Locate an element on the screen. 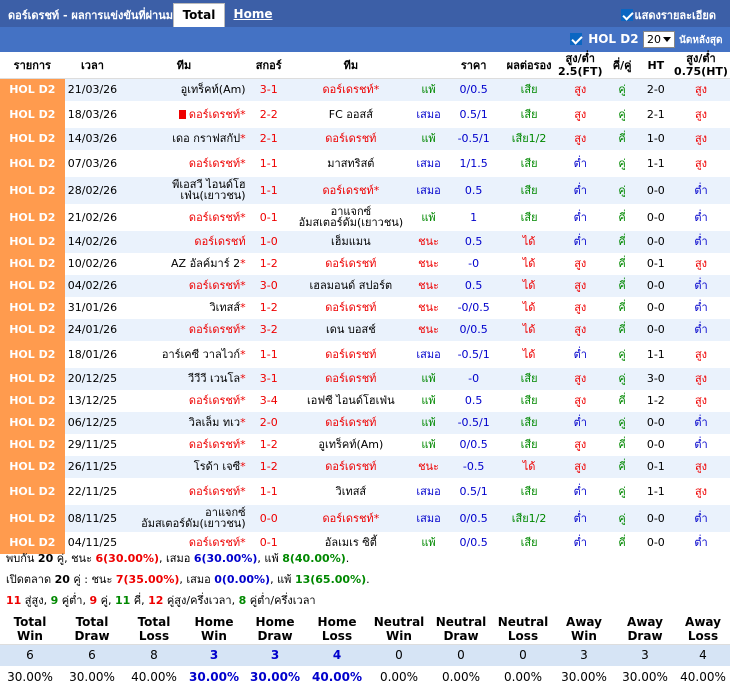 The image size is (730, 691). home-team: เดอ กราฟสกัป* is located at coordinates (184, 138).